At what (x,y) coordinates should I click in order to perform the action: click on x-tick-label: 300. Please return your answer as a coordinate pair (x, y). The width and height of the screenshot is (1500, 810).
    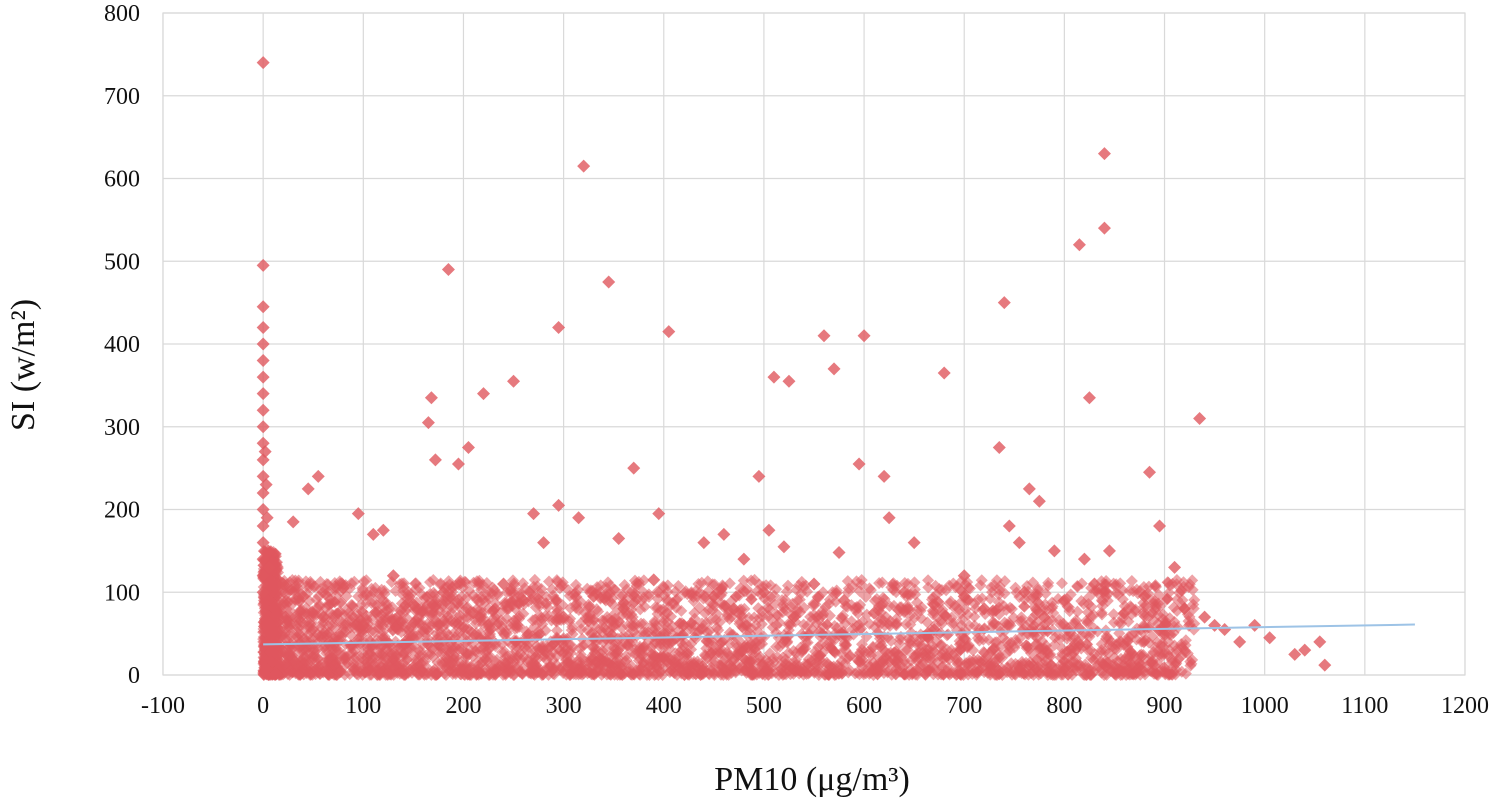
    Looking at the image, I should click on (564, 706).